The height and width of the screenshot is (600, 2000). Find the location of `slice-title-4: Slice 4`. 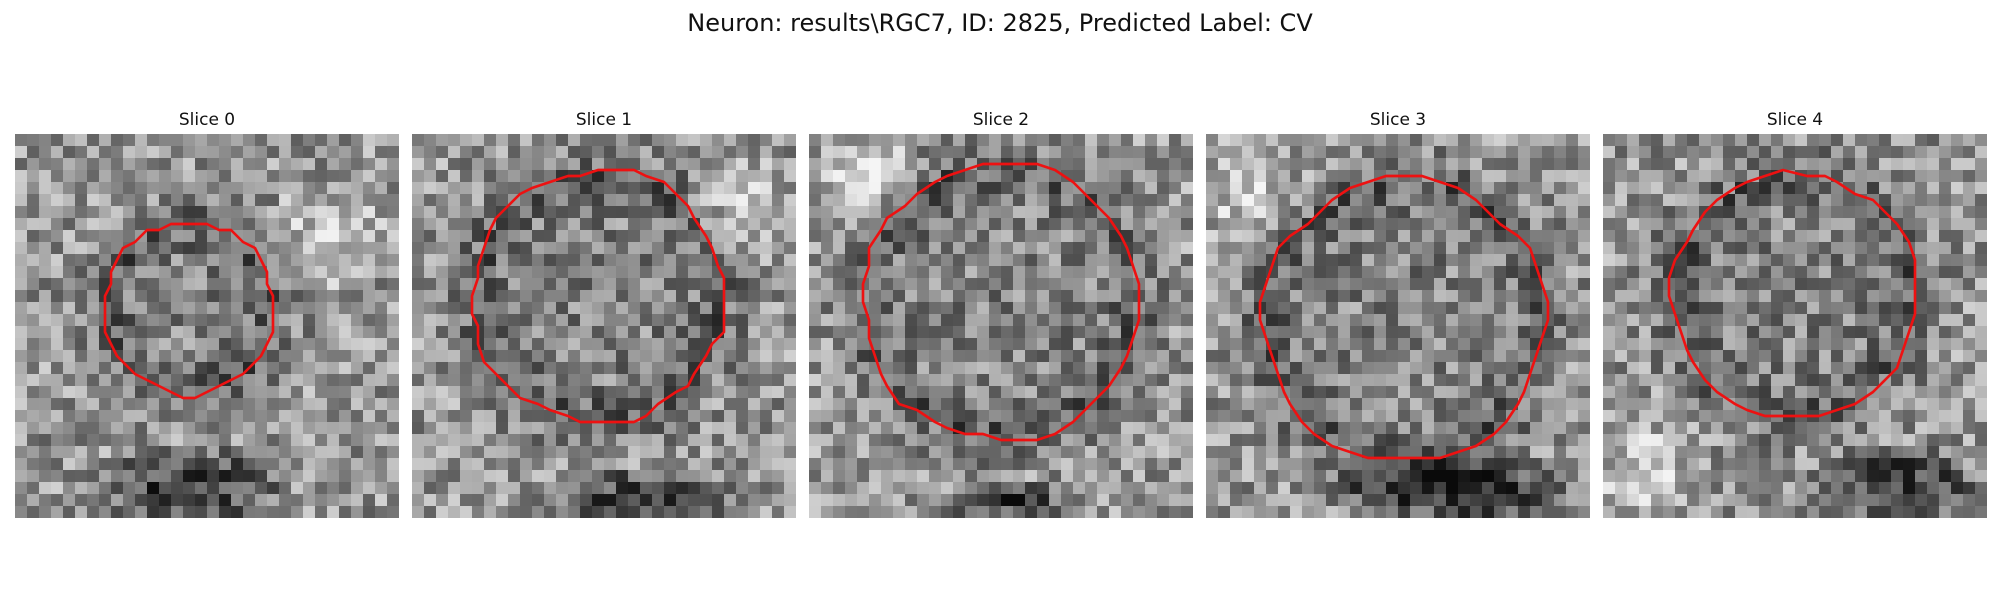

slice-title-4: Slice 4 is located at coordinates (1795, 120).